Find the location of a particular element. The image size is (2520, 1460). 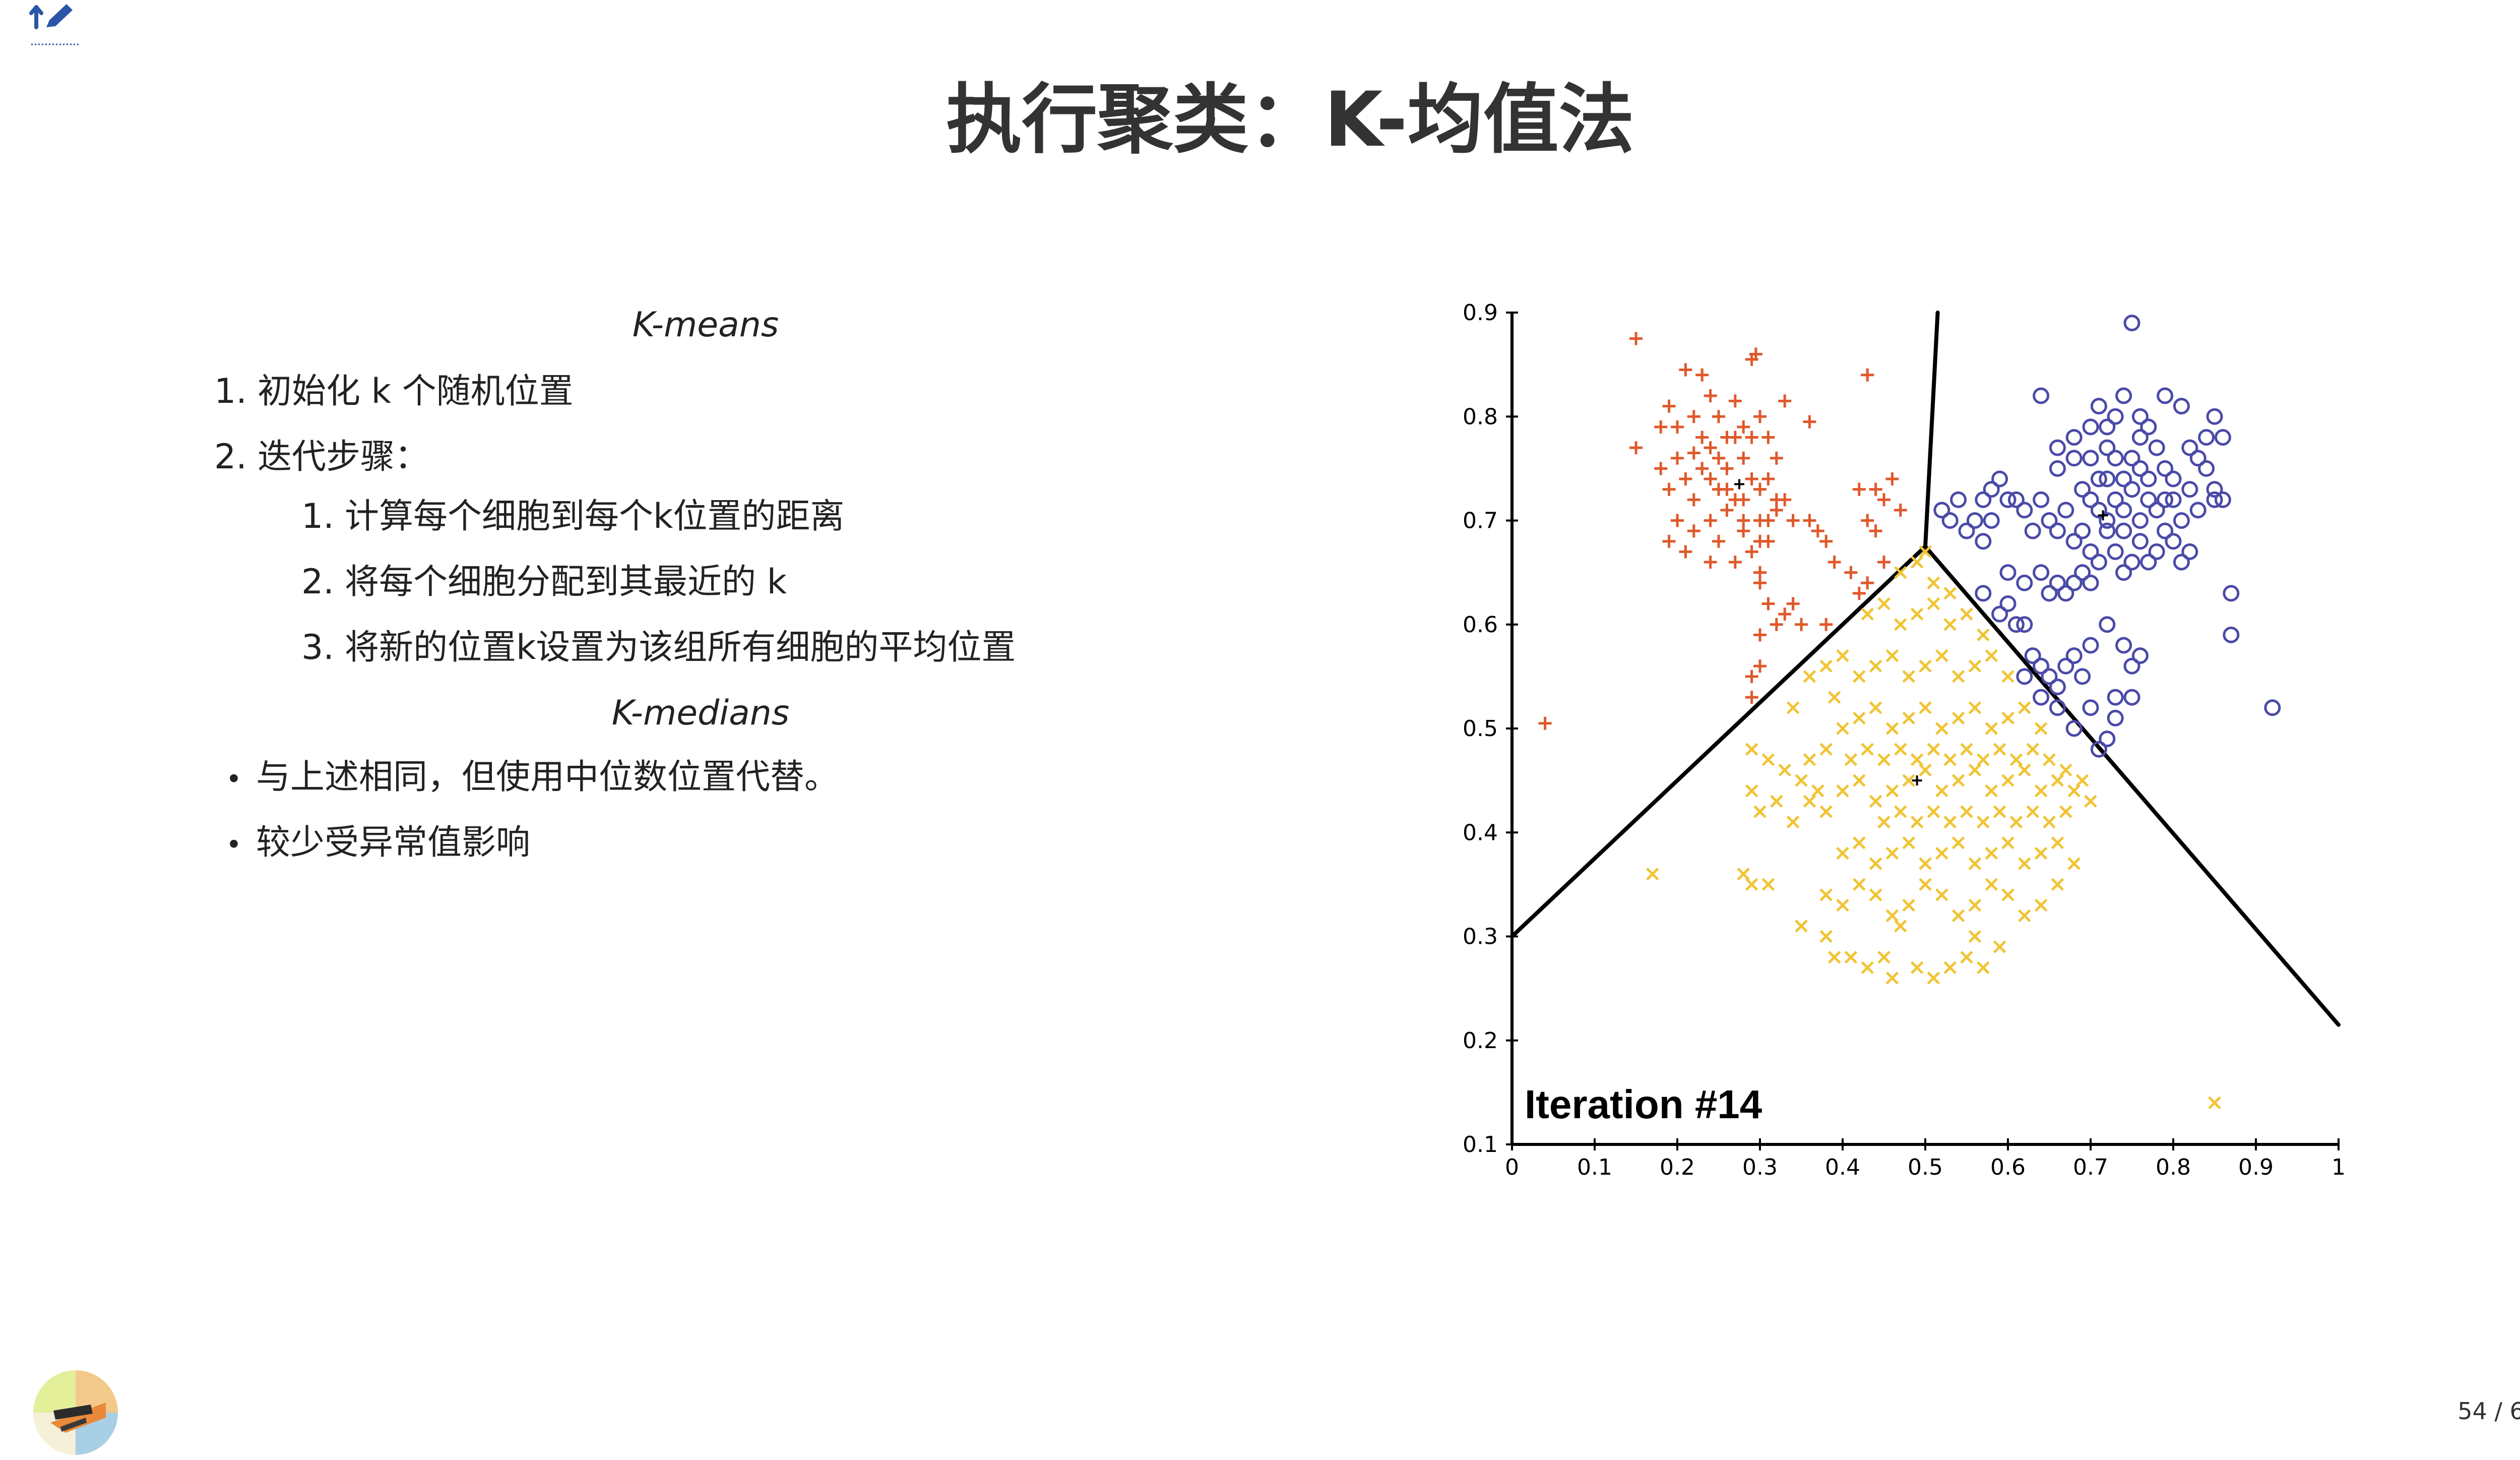

substep-text: 将每个细胞分配到其最近的 k is located at coordinates (566, 582).